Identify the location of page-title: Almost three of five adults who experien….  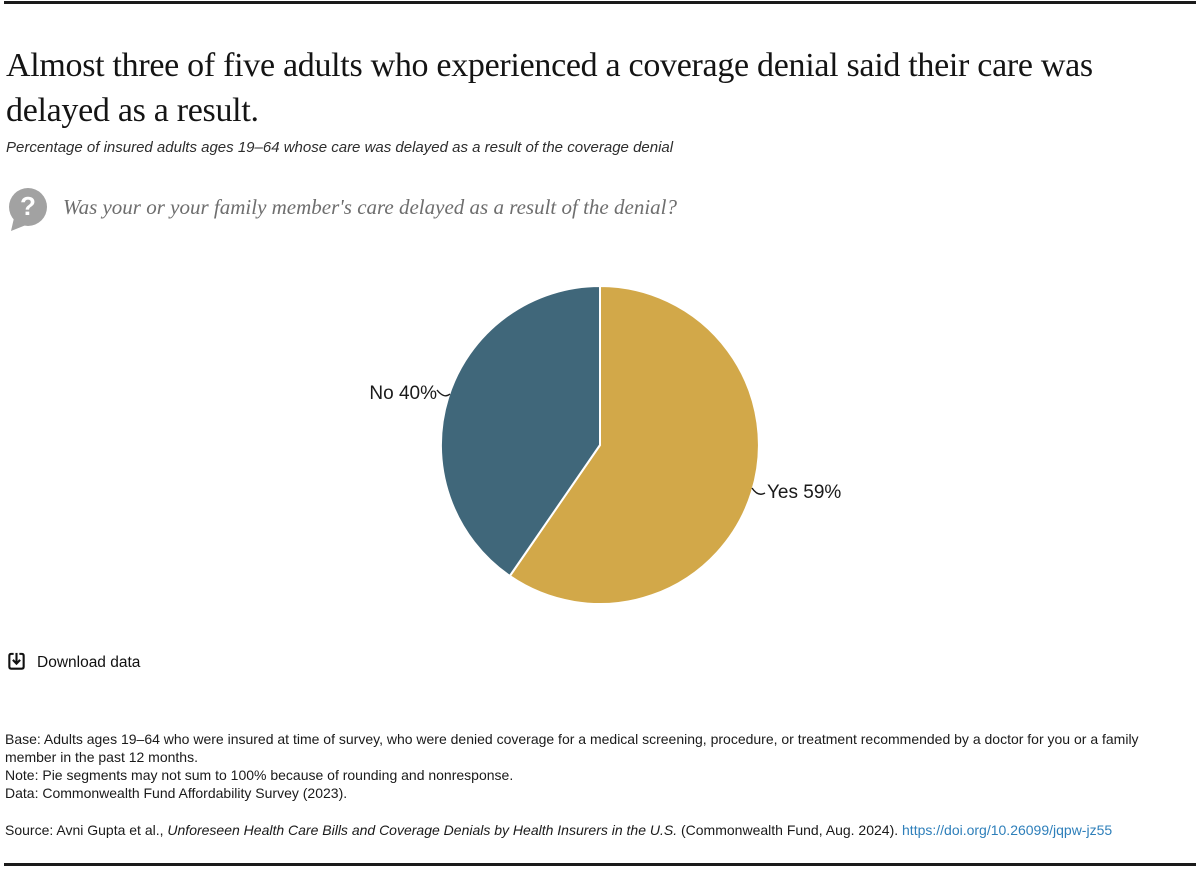
(549, 87).